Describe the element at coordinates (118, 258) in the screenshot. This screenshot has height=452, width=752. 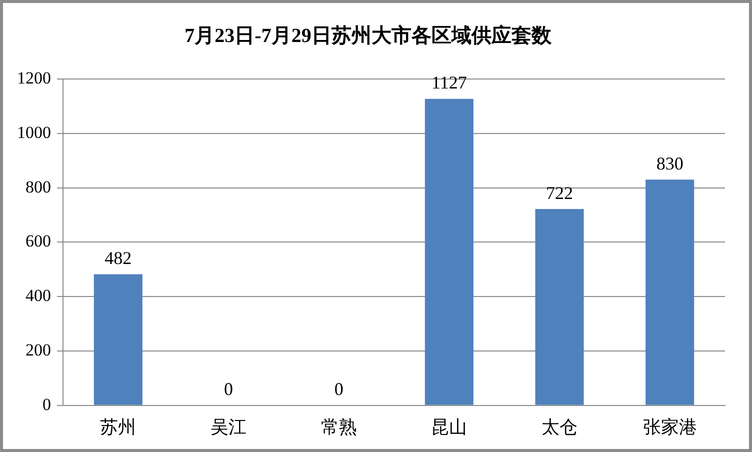
I see `data-label: 482` at that location.